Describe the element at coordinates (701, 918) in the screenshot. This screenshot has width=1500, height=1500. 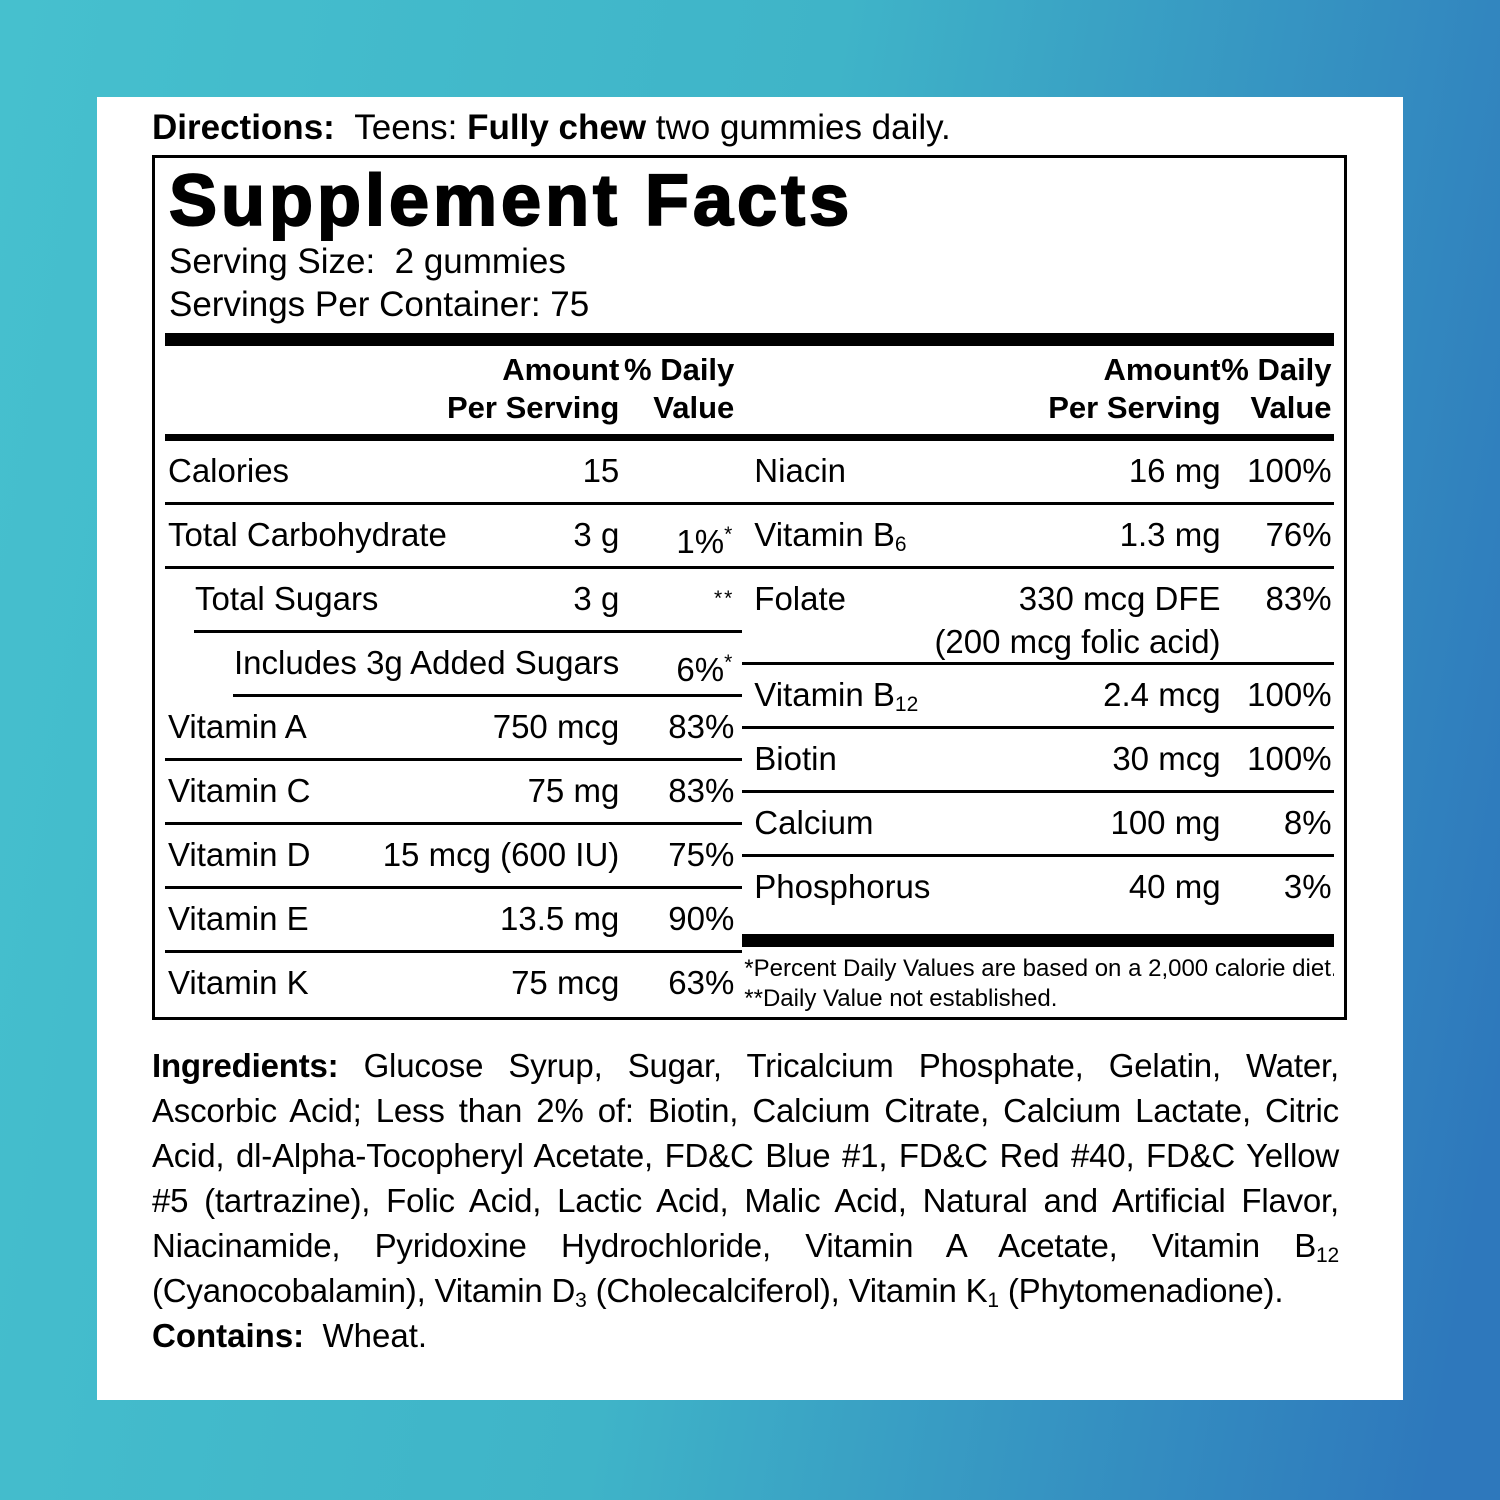
I see `nutrient-daily-value: 90%` at that location.